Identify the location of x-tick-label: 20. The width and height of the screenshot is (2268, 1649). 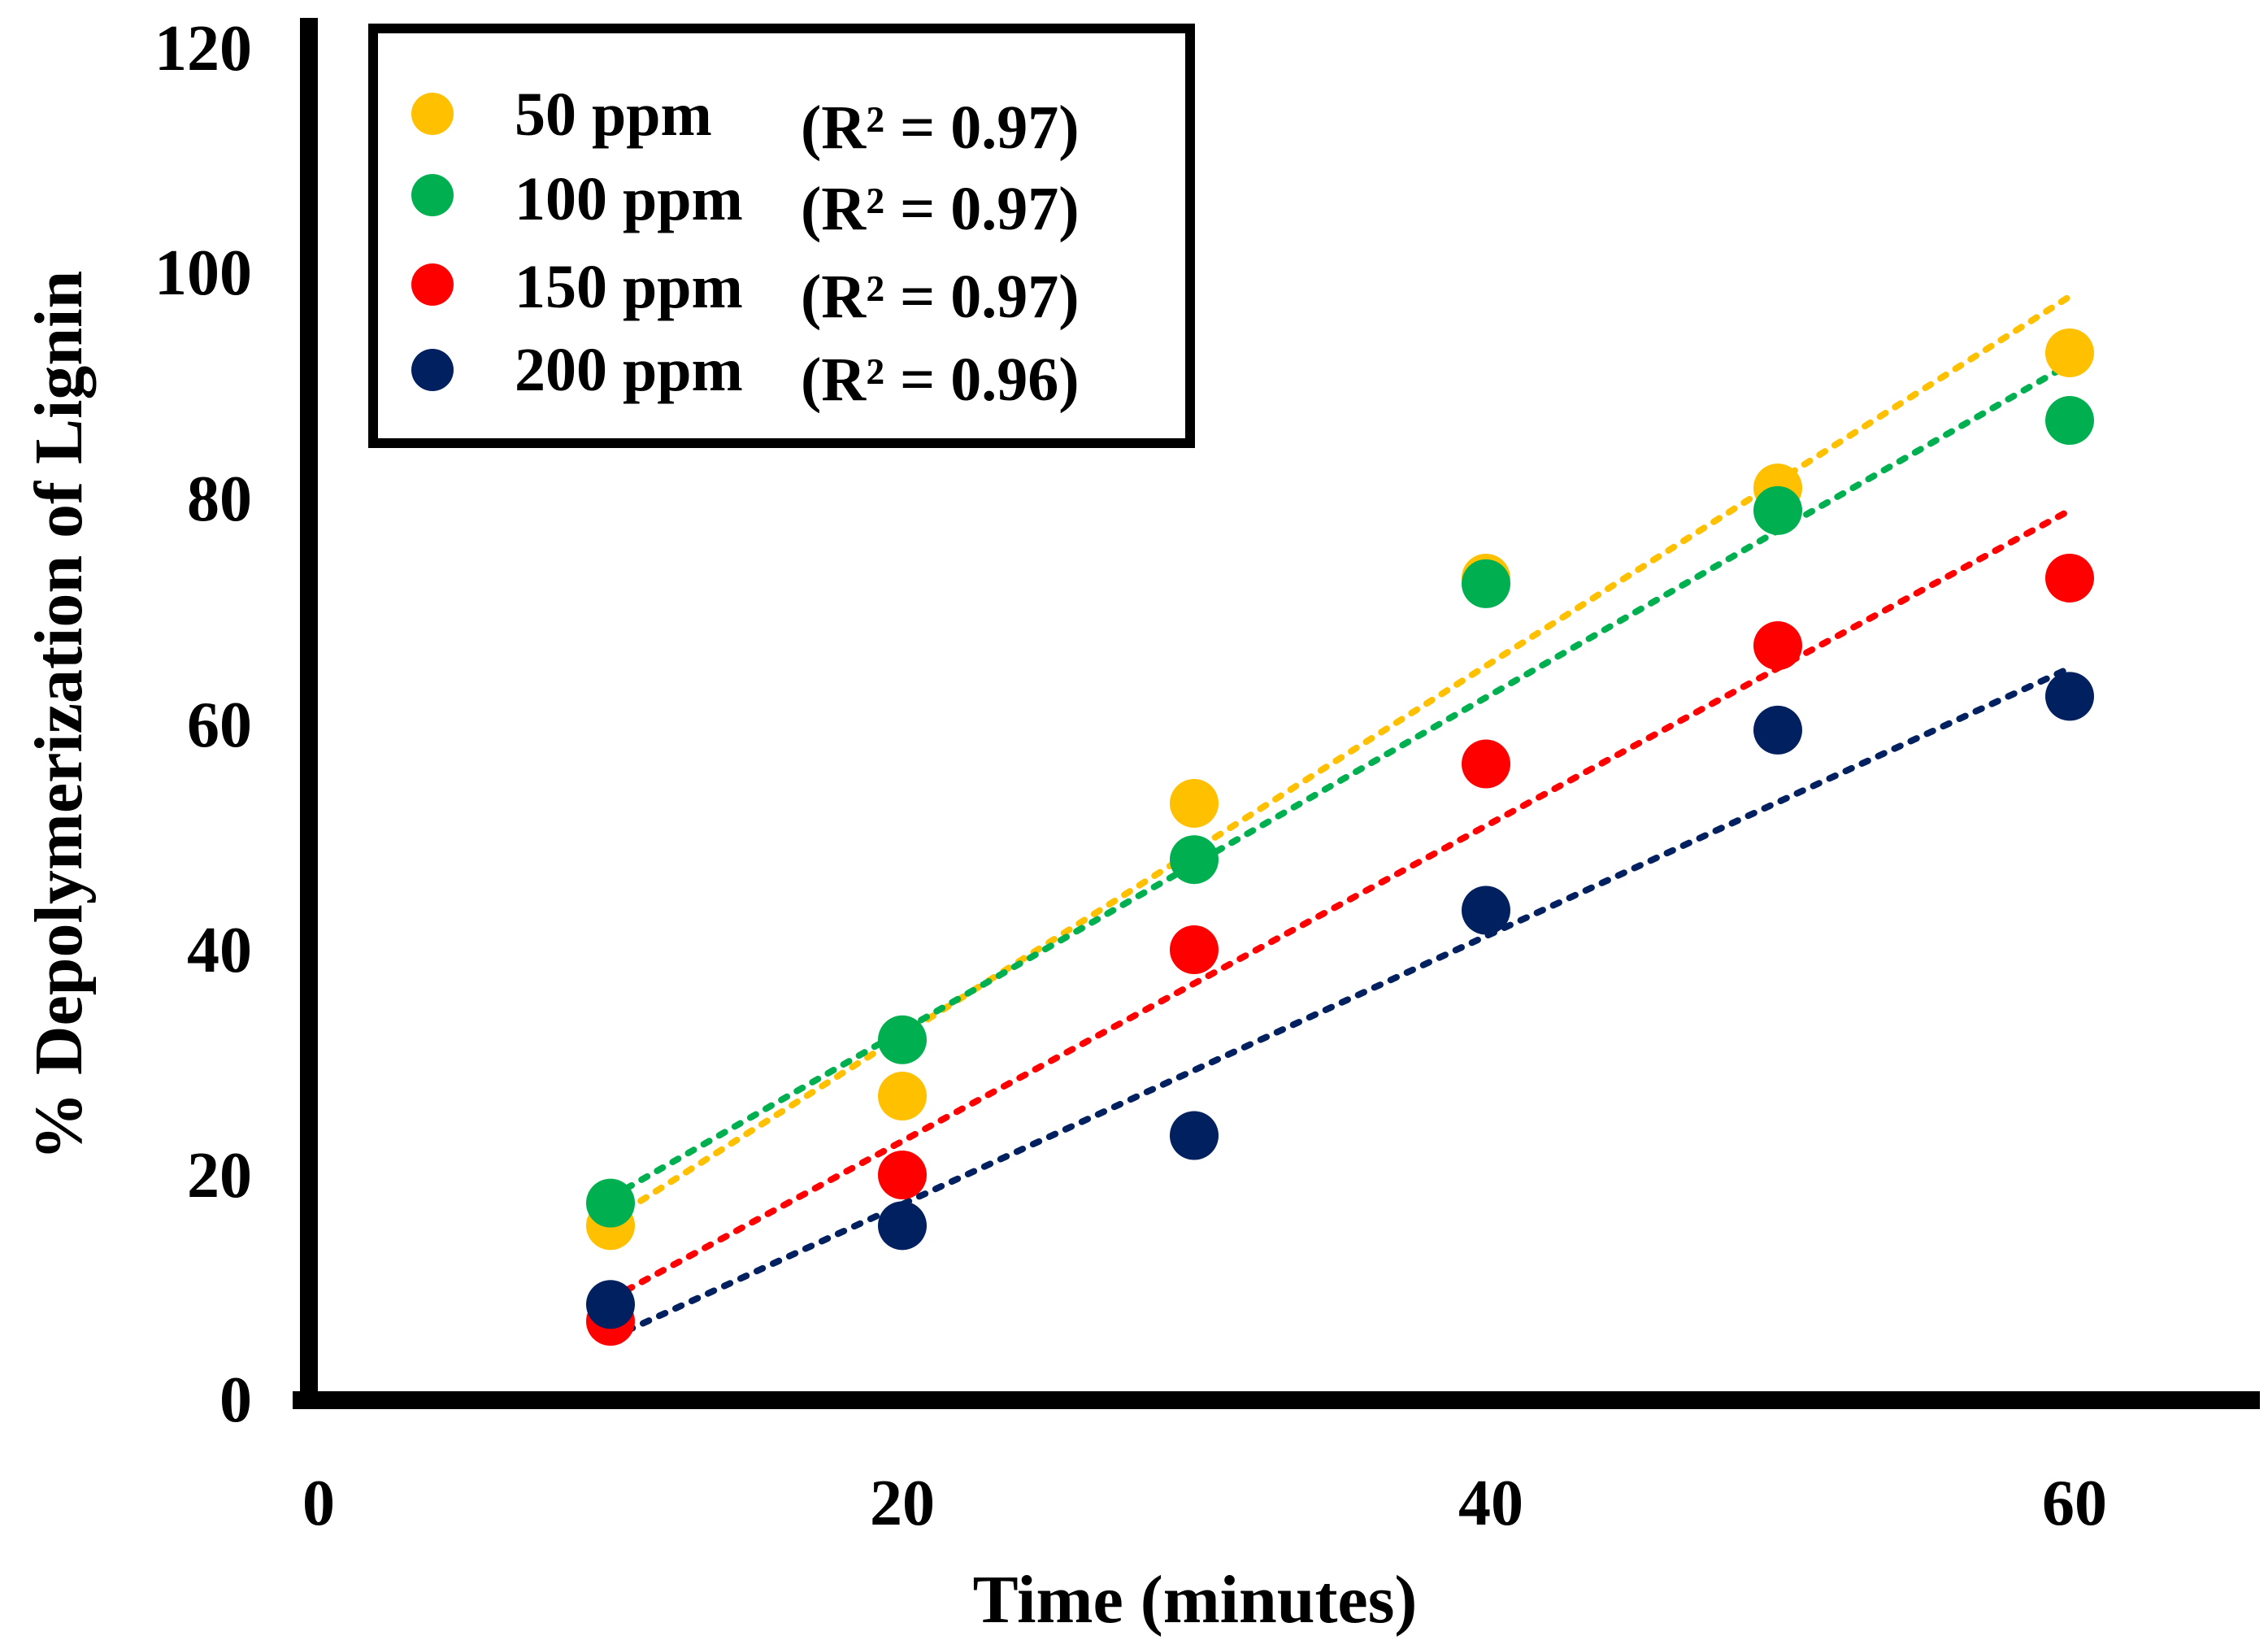
(902, 1504).